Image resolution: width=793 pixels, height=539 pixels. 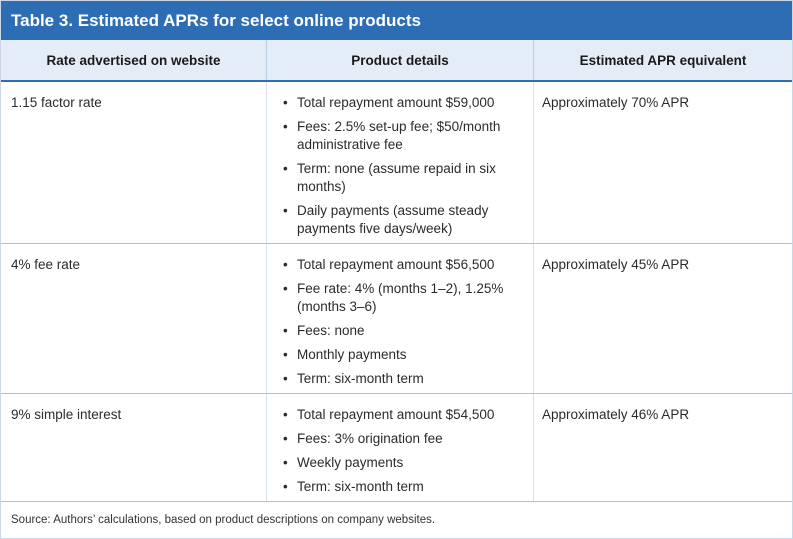 I want to click on detail-item: Total repayment amount $59,000, so click(x=401, y=103).